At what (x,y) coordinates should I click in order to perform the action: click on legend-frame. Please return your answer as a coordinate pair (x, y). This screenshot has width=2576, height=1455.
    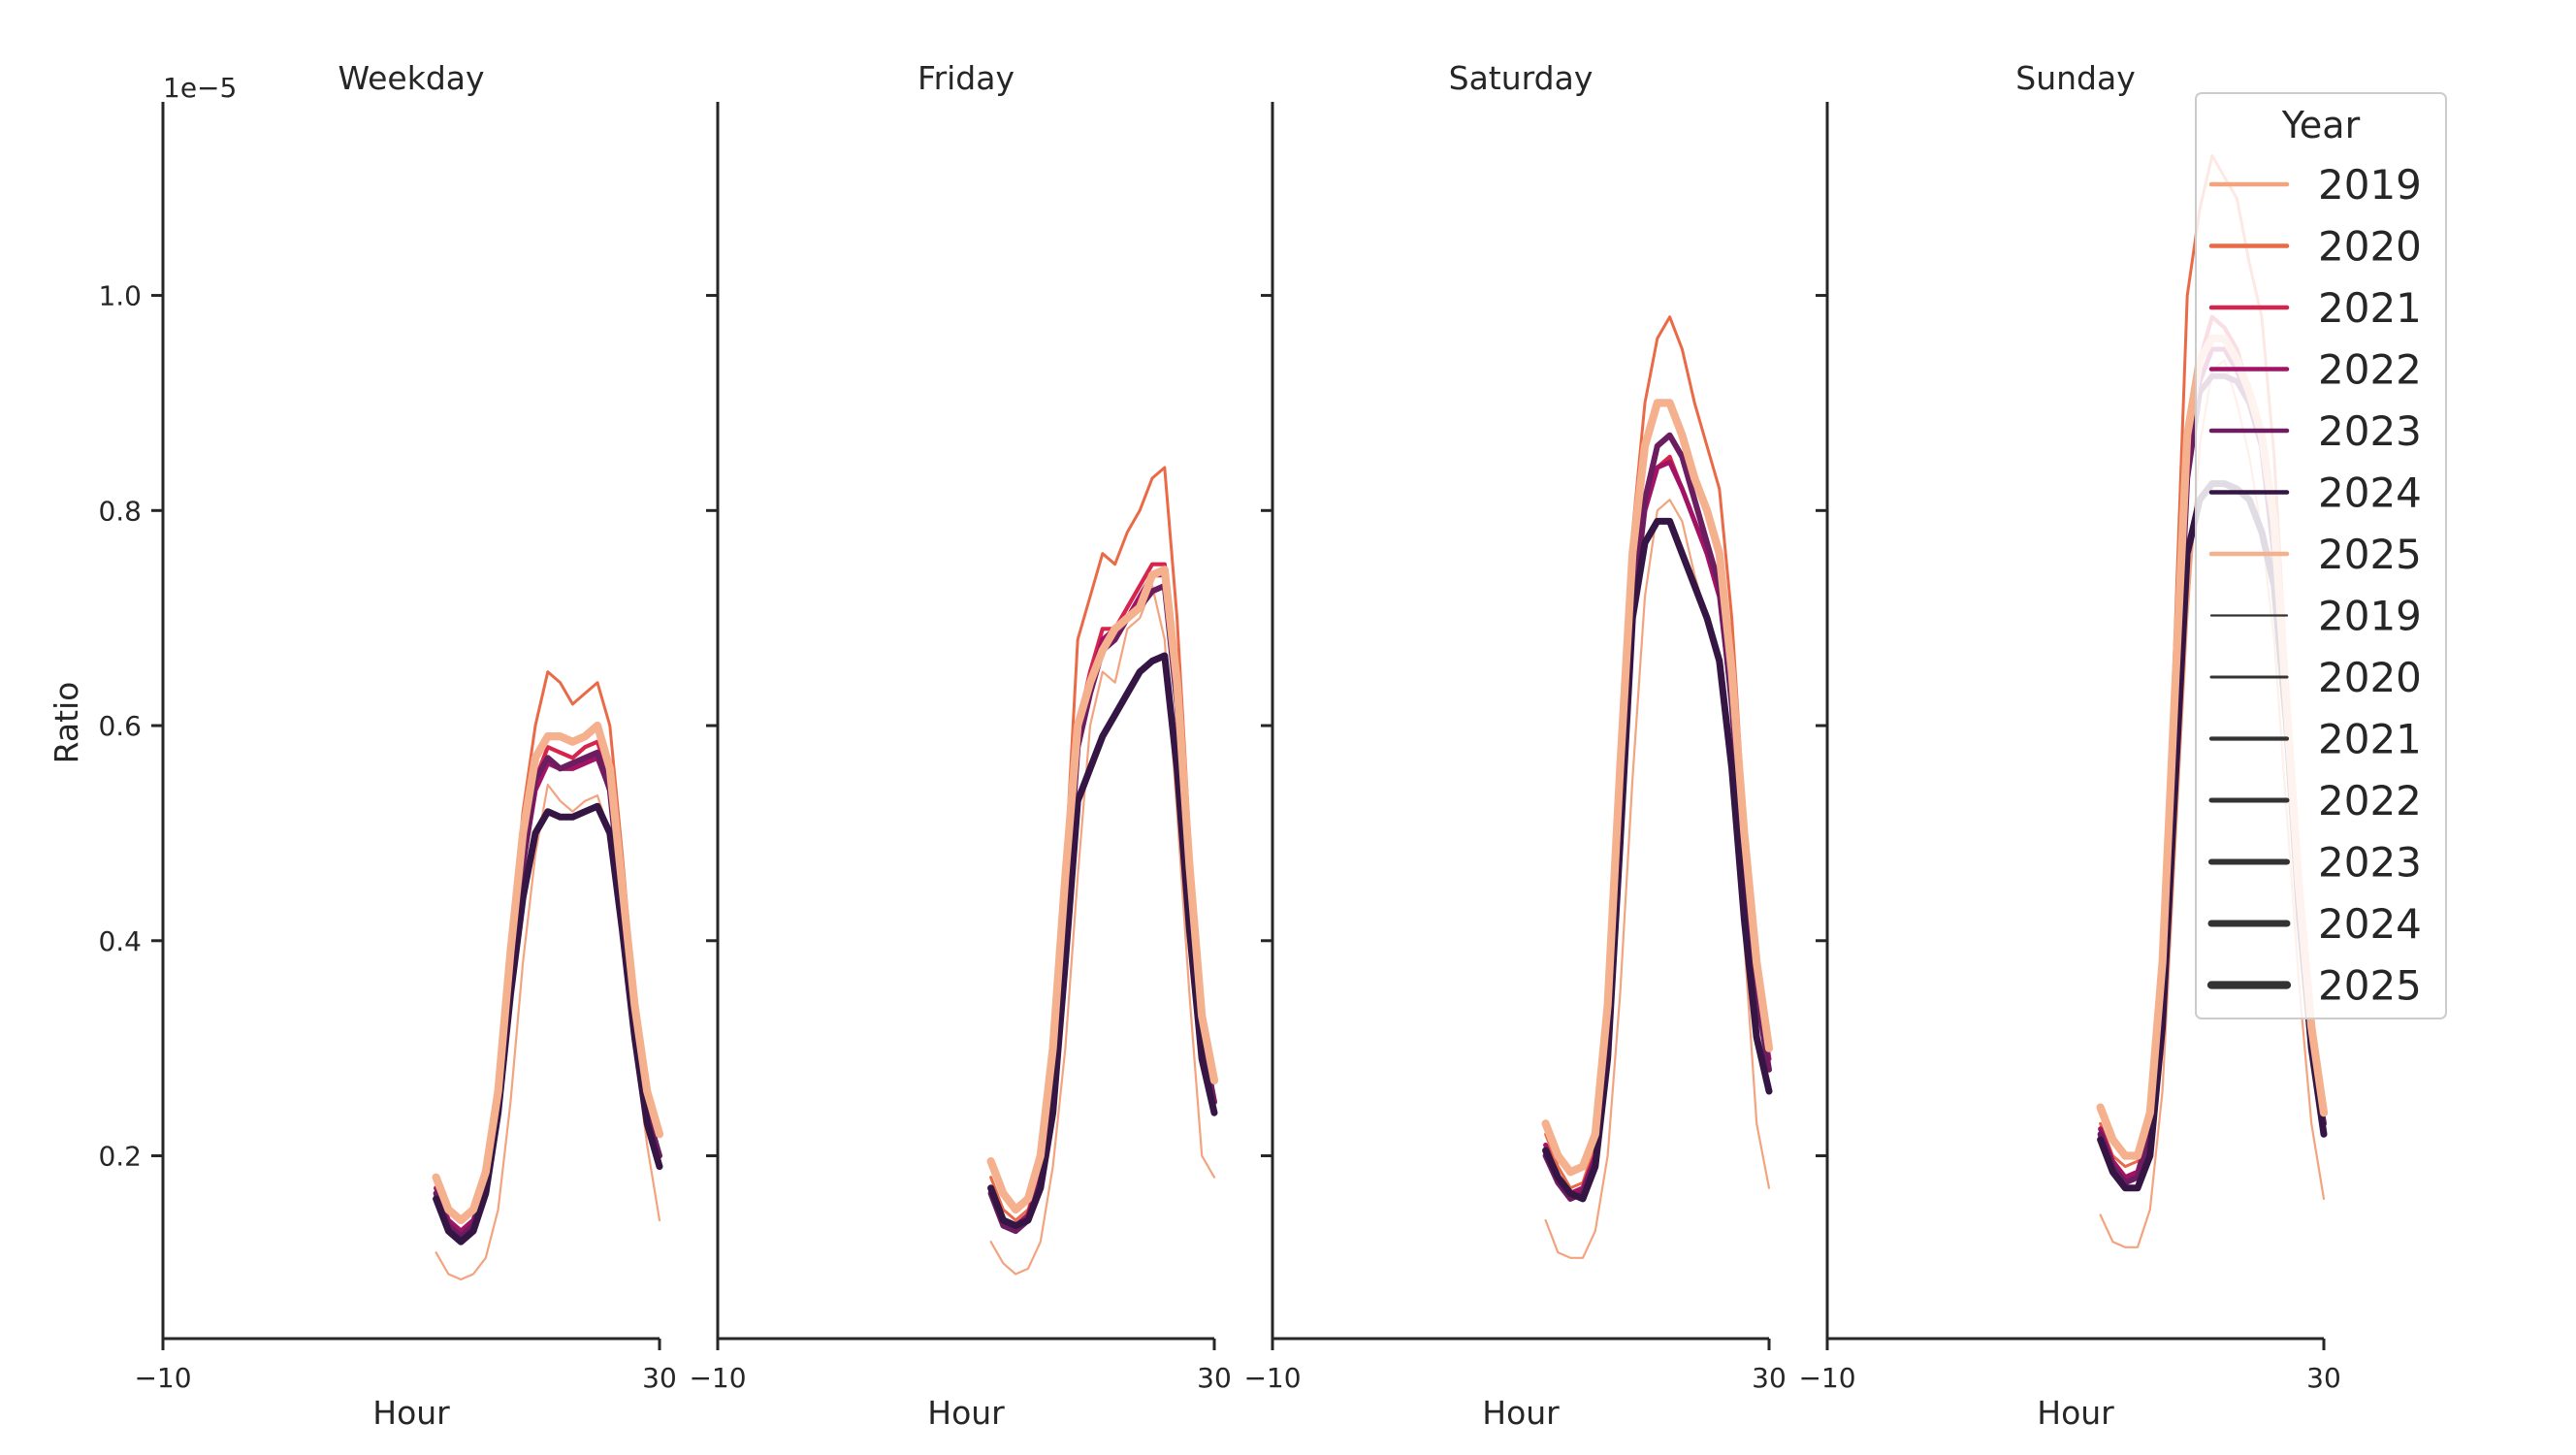
    Looking at the image, I should click on (2321, 555).